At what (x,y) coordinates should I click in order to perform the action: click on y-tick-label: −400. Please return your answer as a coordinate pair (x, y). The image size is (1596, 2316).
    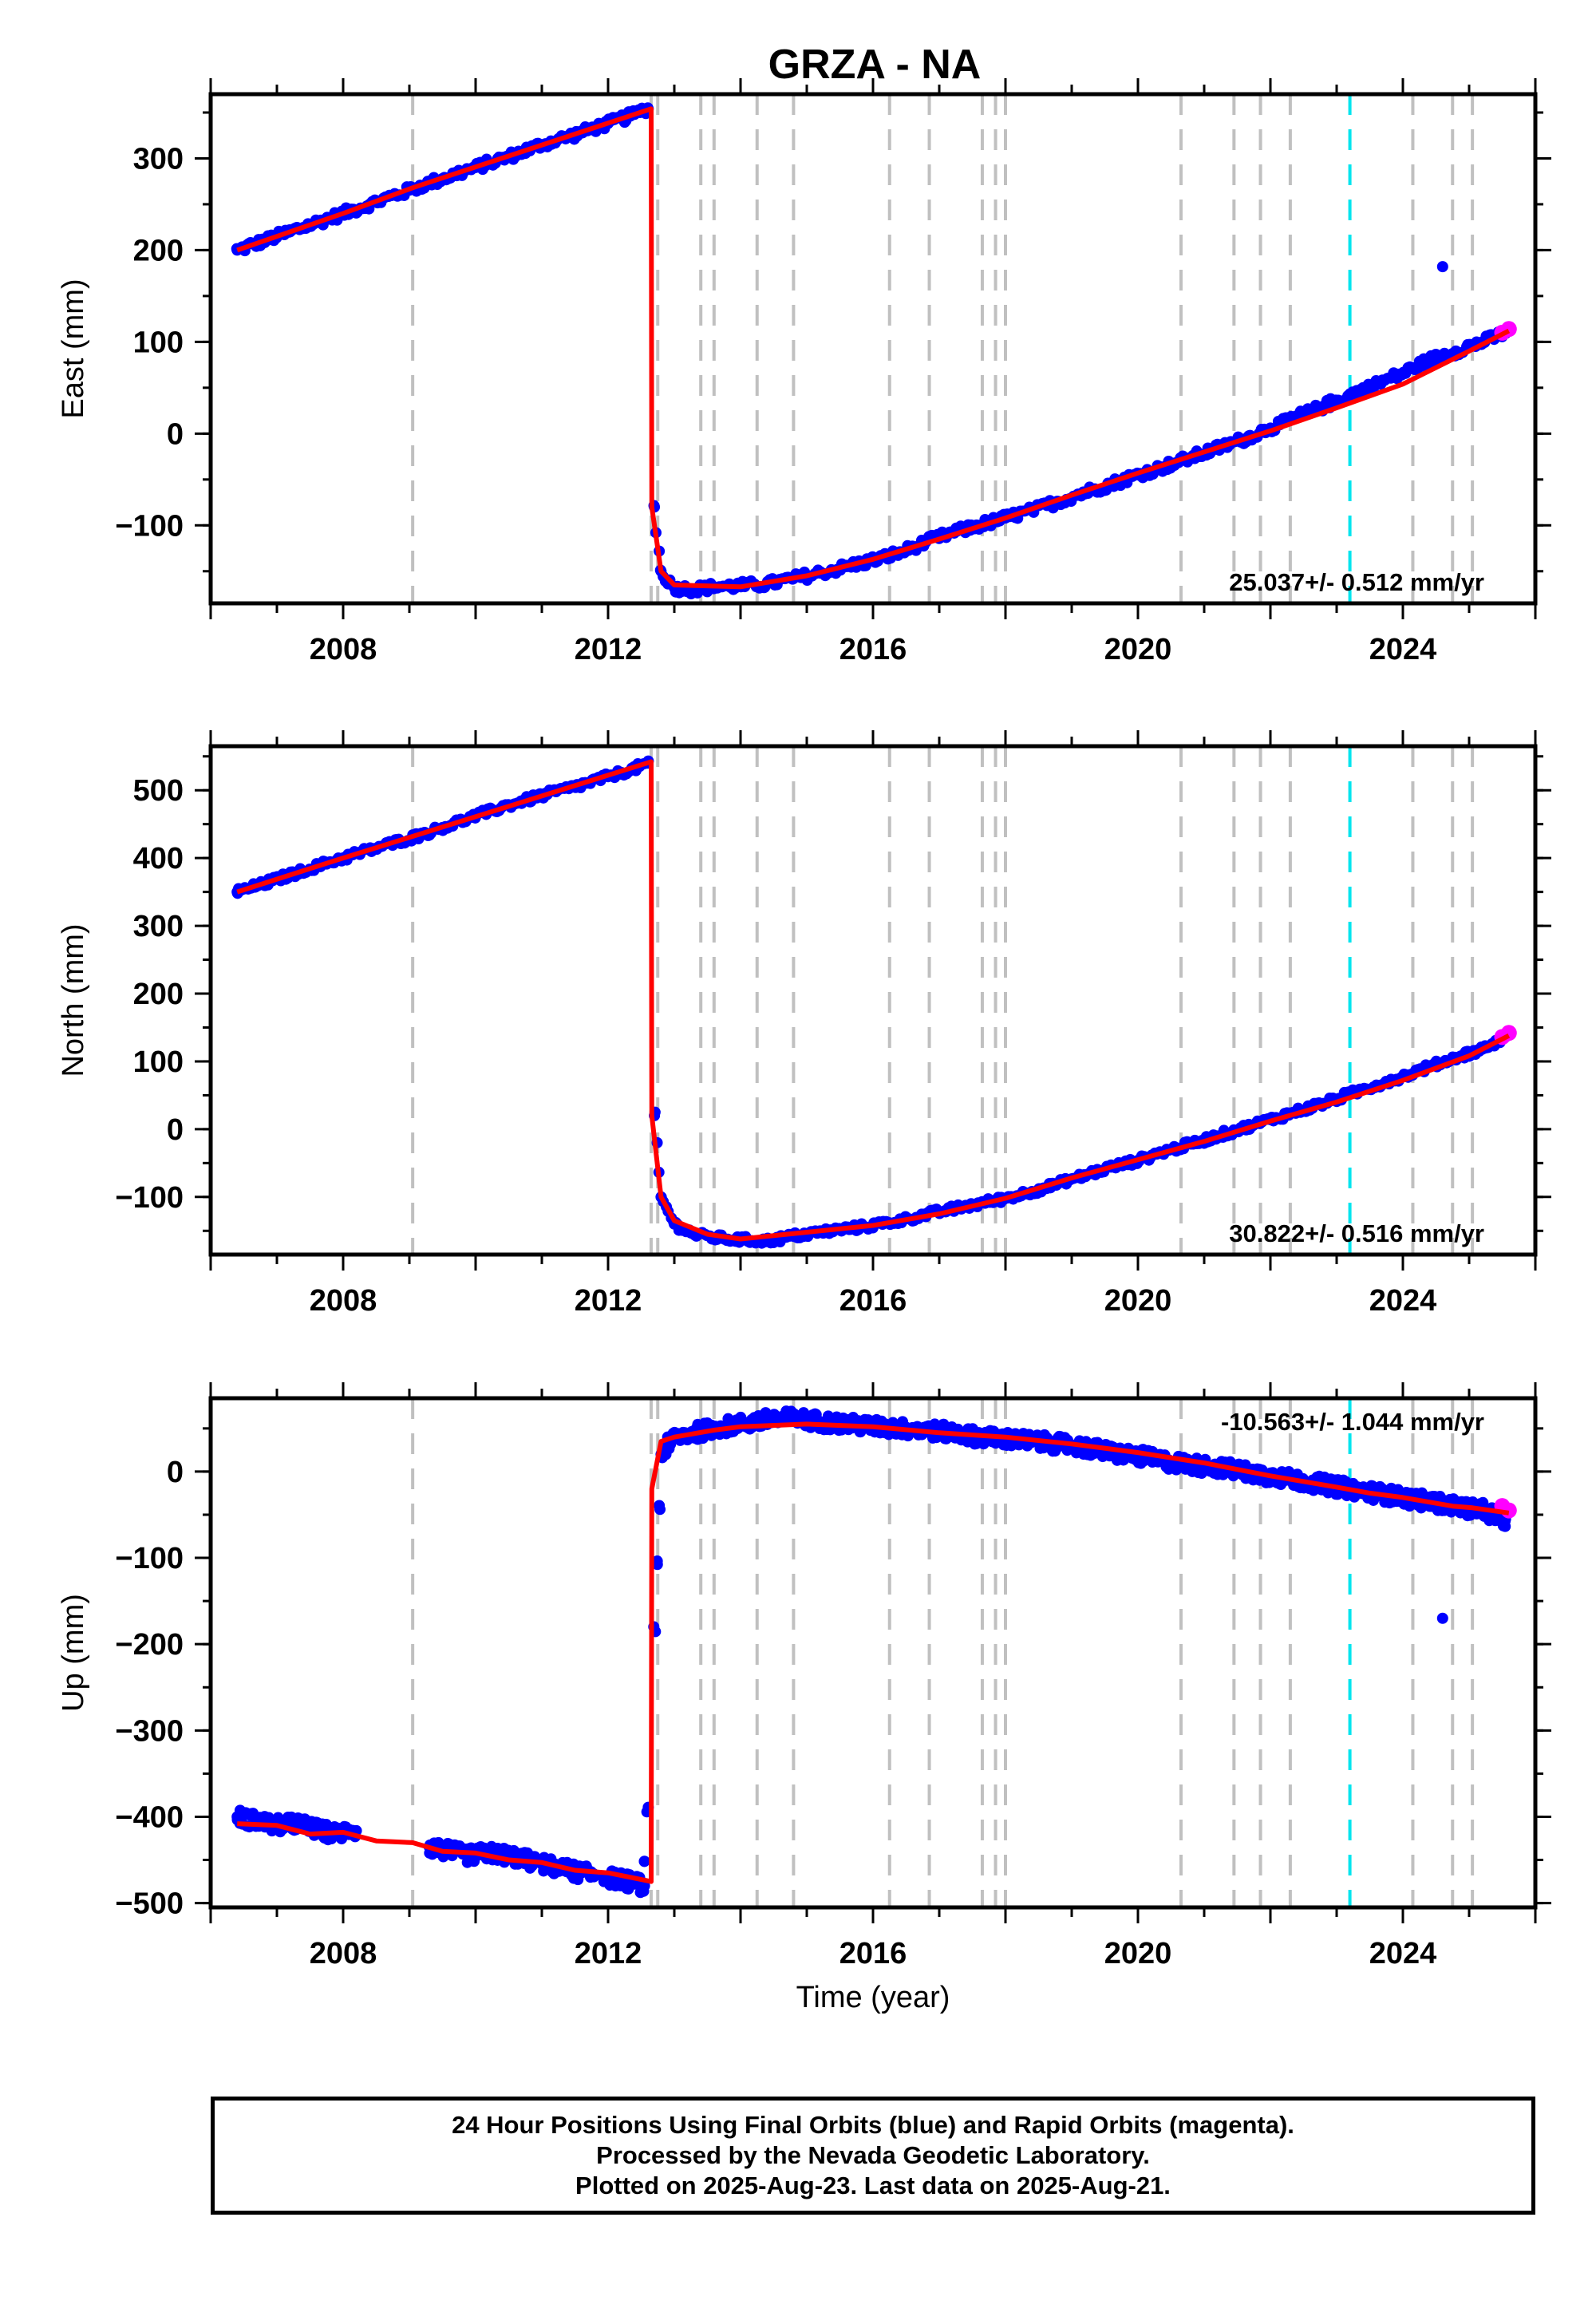
    Looking at the image, I should click on (149, 1817).